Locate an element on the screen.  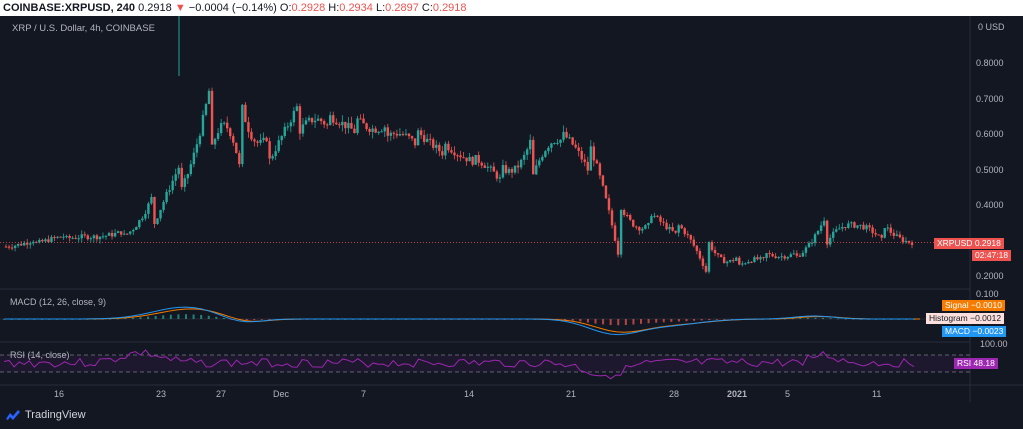
time-axis-label: 2021 is located at coordinates (737, 394).